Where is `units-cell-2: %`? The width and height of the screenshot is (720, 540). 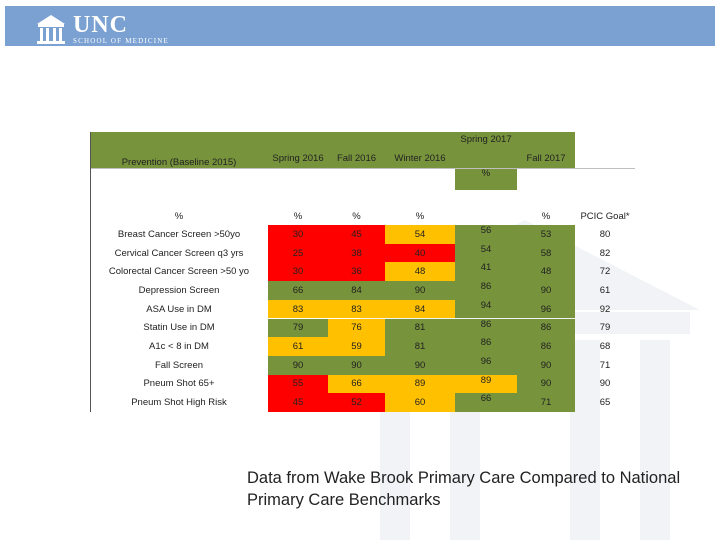
units-cell-2: % is located at coordinates (356, 216).